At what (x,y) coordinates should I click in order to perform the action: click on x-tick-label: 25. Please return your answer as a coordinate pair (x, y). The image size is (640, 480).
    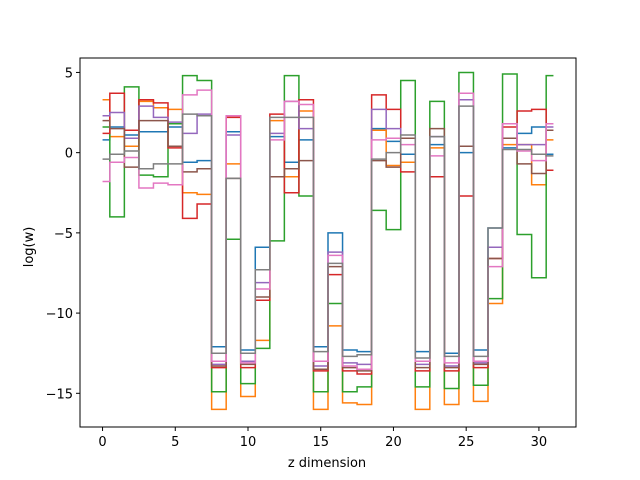
    Looking at the image, I should click on (466, 442).